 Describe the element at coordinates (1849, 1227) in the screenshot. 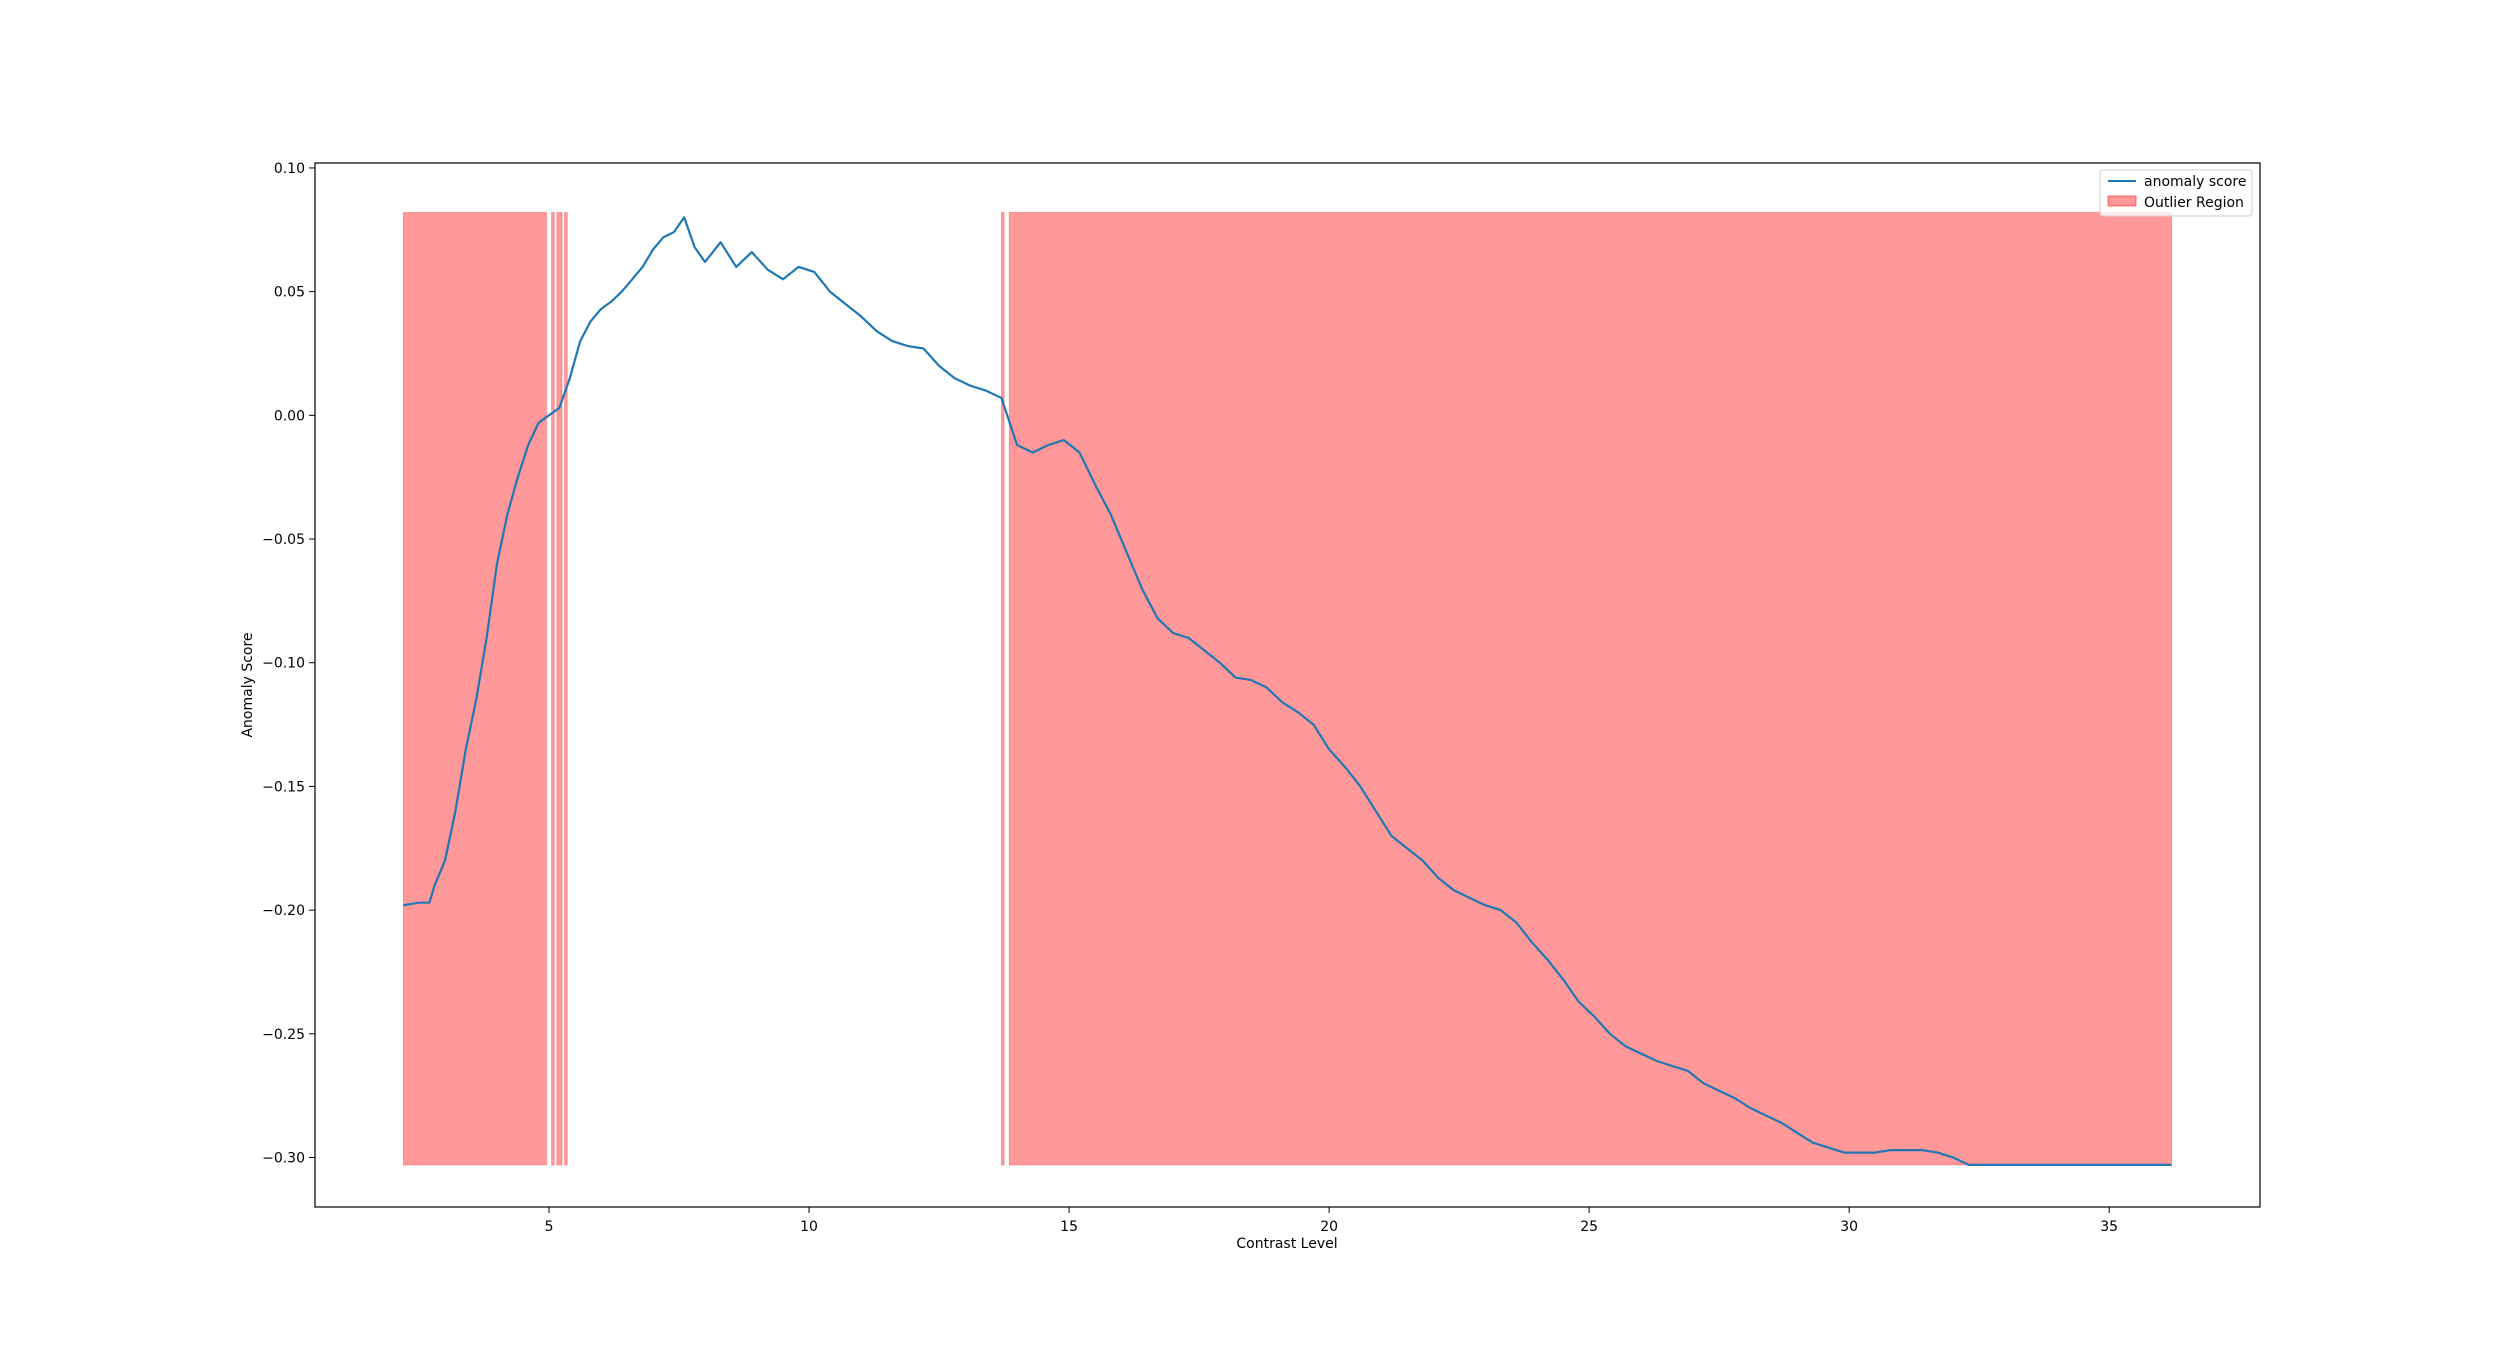

I see `x-tick-label: 30` at that location.